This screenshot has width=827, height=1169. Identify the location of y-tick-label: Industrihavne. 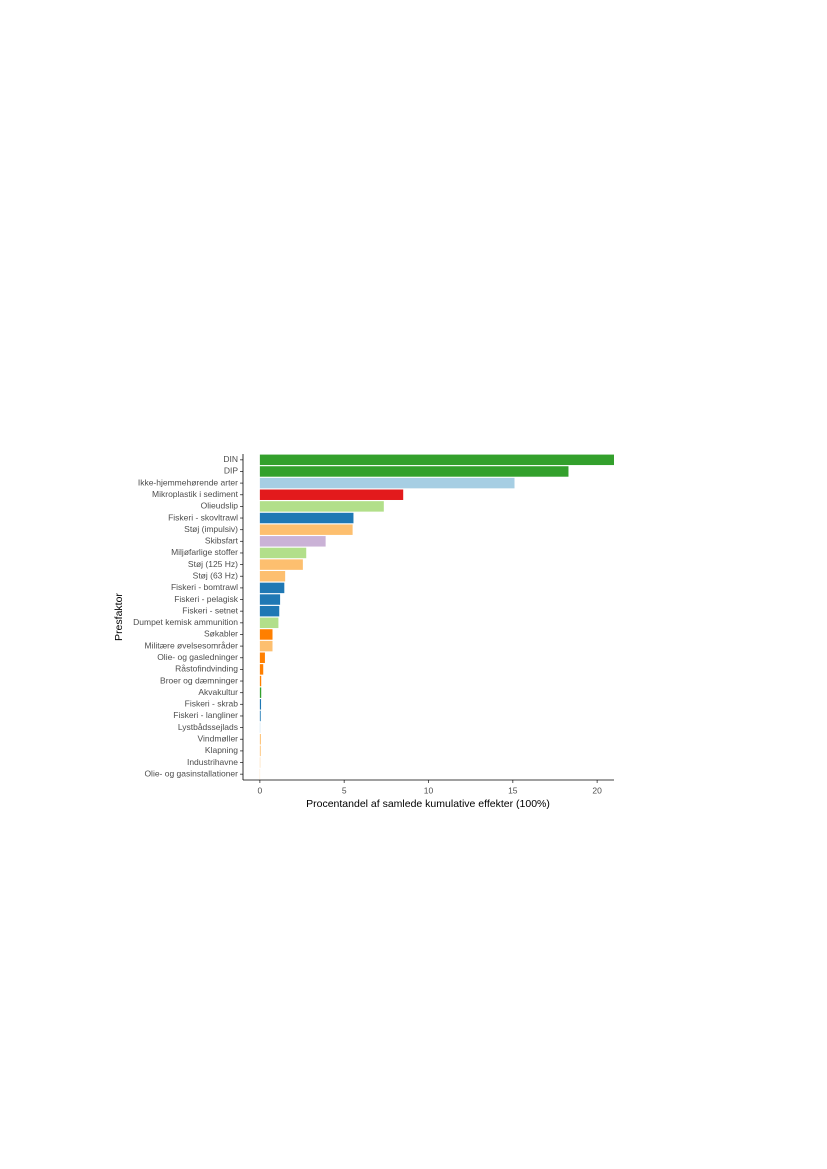
(212, 762).